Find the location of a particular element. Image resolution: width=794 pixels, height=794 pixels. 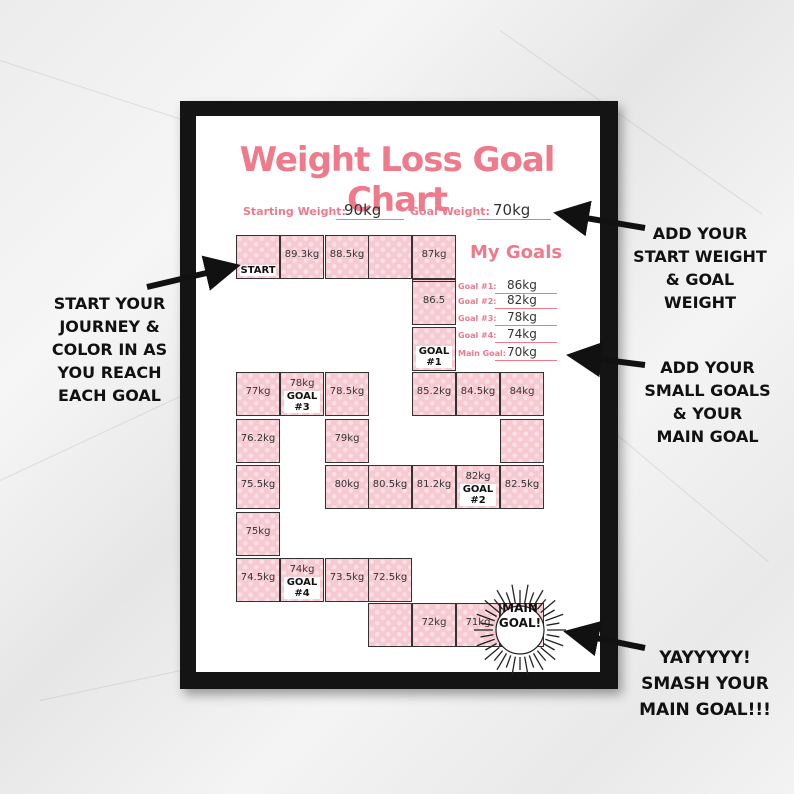

callout-line: MAIN GOAL is located at coordinates (707, 436).